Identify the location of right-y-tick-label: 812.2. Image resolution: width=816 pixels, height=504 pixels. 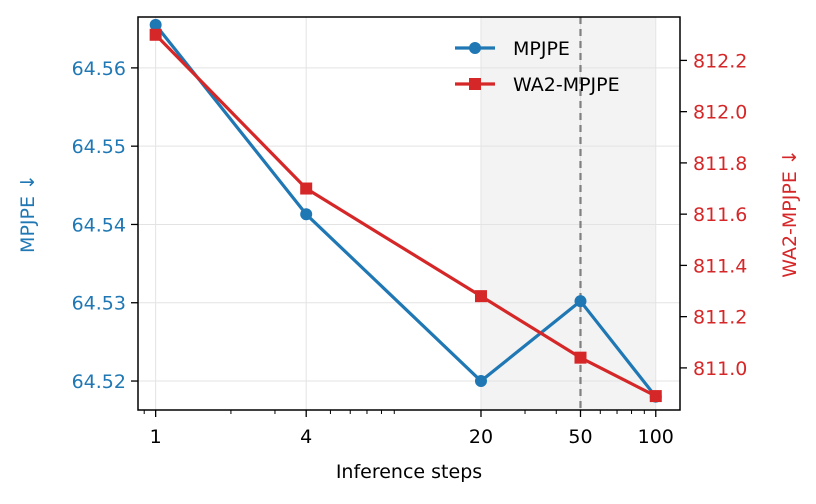
(720, 61).